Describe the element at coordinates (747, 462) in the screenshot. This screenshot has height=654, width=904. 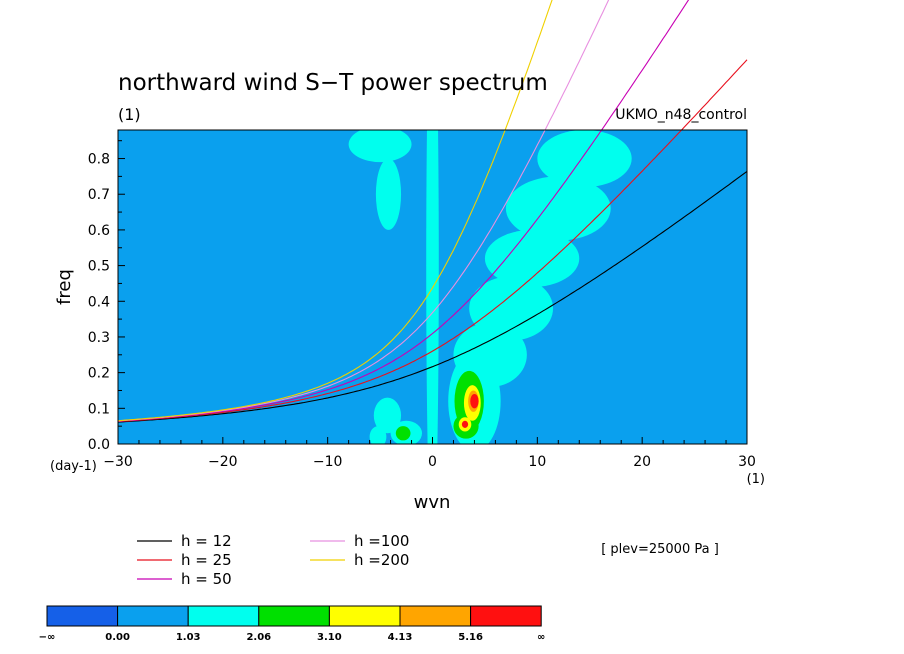
I see `x-tick-label: 30` at that location.